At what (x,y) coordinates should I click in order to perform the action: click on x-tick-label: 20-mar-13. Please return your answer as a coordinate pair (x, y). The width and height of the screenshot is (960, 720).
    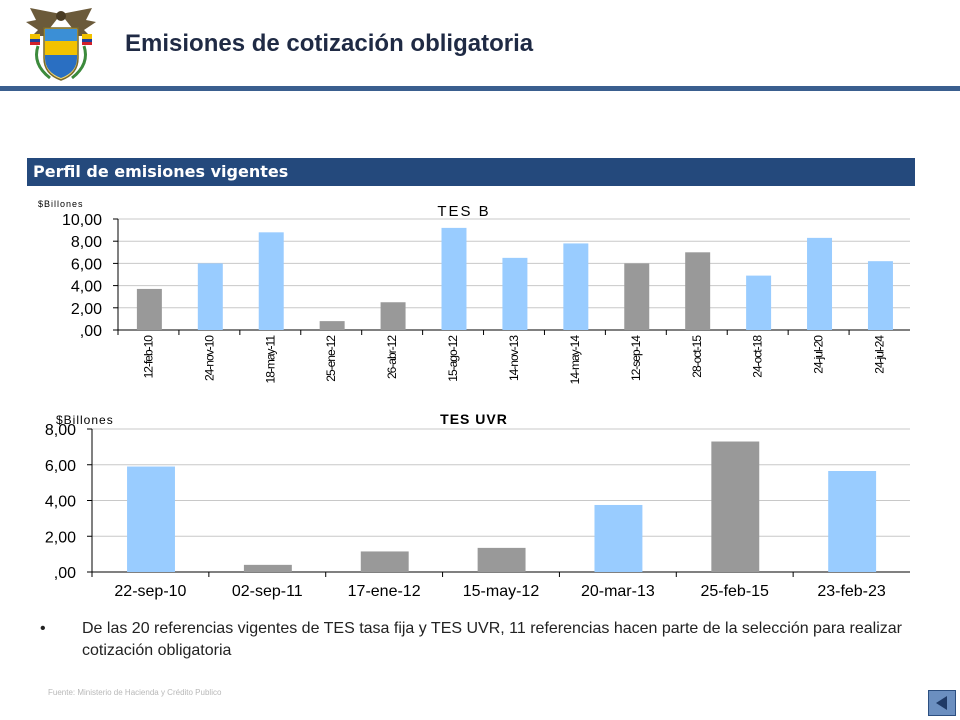
    Looking at the image, I should click on (618, 591).